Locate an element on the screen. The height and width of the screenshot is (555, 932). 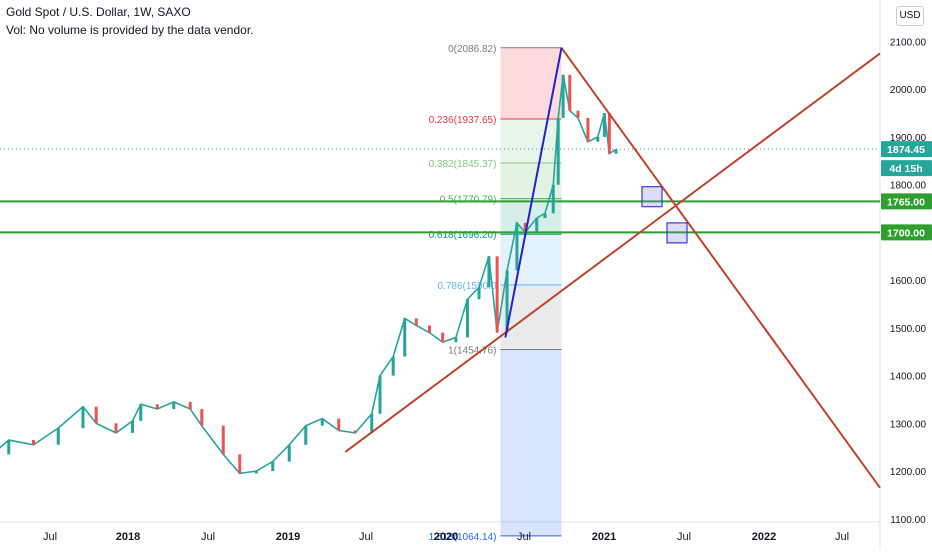
x-tick-label: 2018 is located at coordinates (128, 537).